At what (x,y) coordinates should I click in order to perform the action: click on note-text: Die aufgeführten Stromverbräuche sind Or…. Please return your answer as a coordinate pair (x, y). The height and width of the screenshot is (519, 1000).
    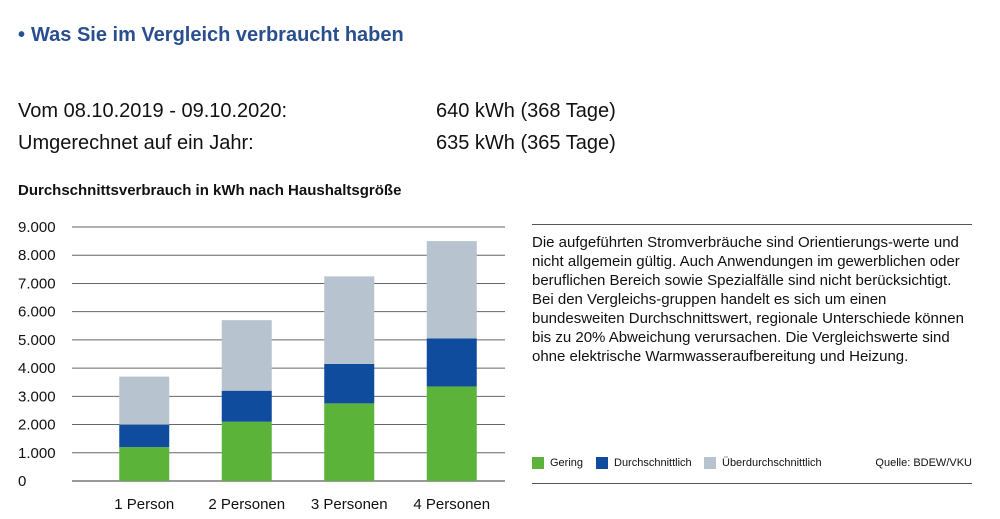
    Looking at the image, I should click on (748, 299).